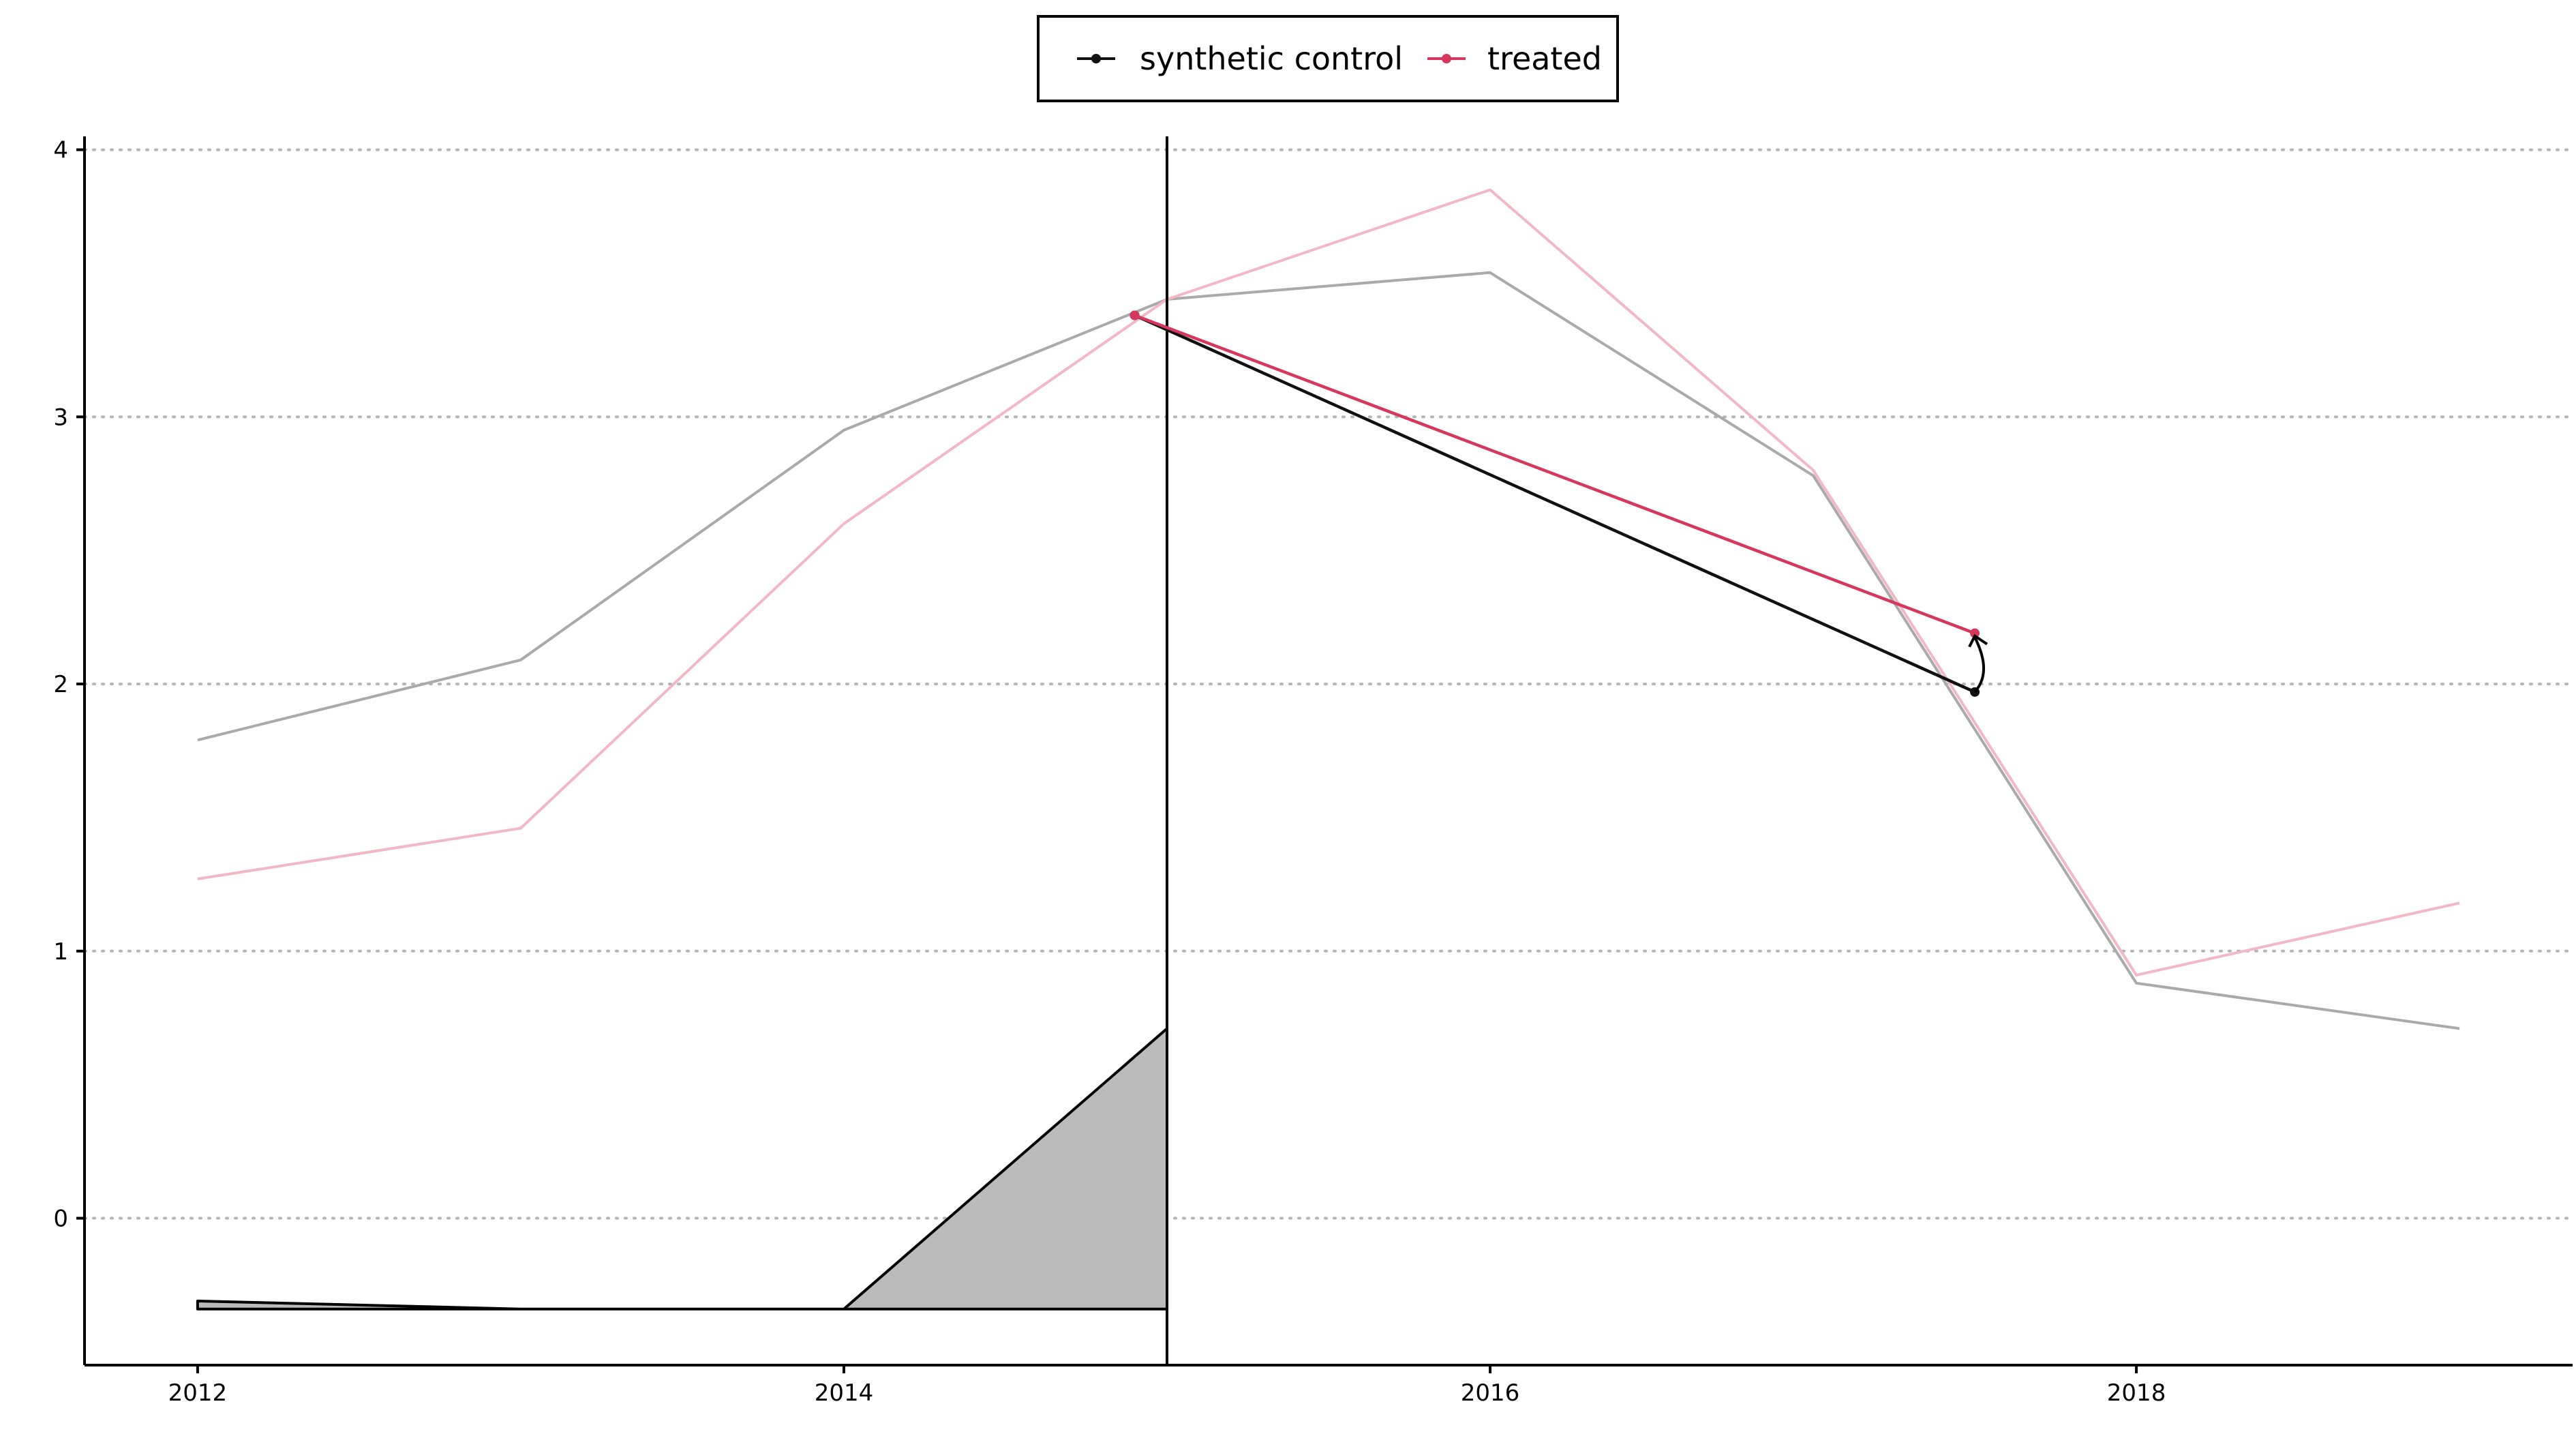 The image size is (2576, 1449). What do you see at coordinates (60, 150) in the screenshot?
I see `y-tick-label-4: 4` at bounding box center [60, 150].